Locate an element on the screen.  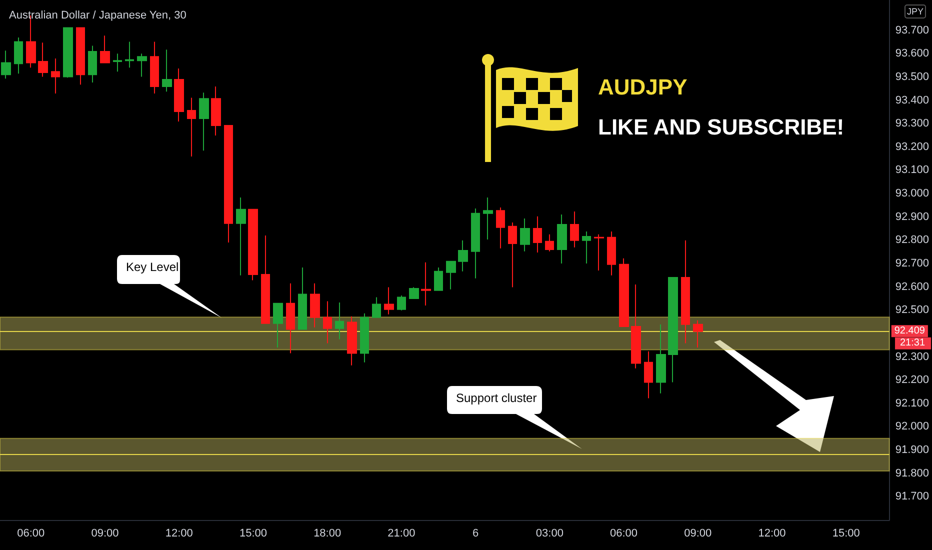
y-tick-label: 92.800 is located at coordinates (912, 240).